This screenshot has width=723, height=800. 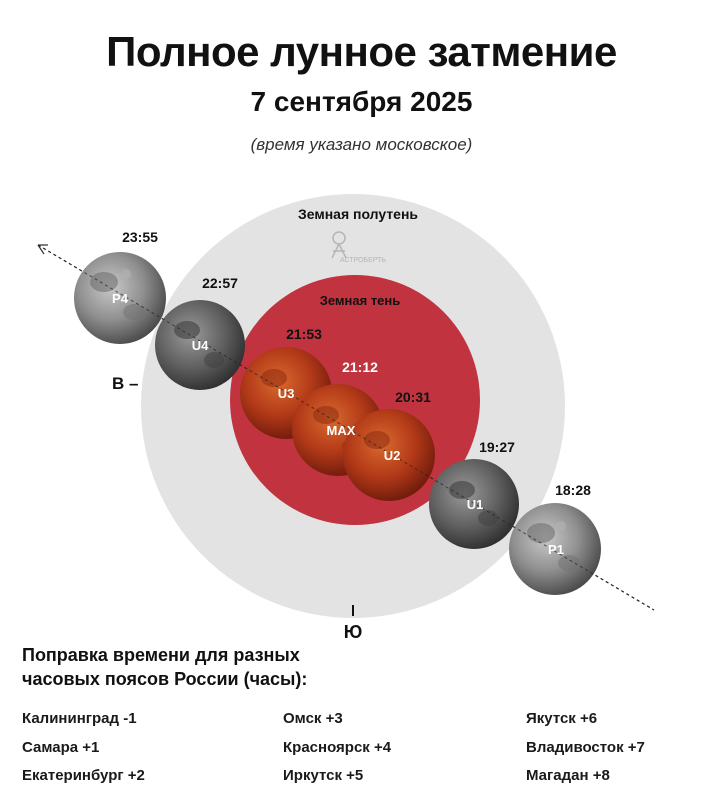 I want to click on phase-time-p1: 18:28, so click(x=573, y=490).